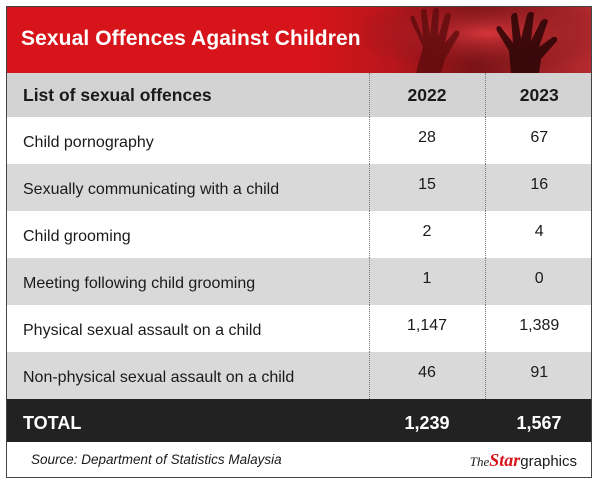  Describe the element at coordinates (151, 189) in the screenshot. I see `row-label: Sexually communicating with a child` at that location.